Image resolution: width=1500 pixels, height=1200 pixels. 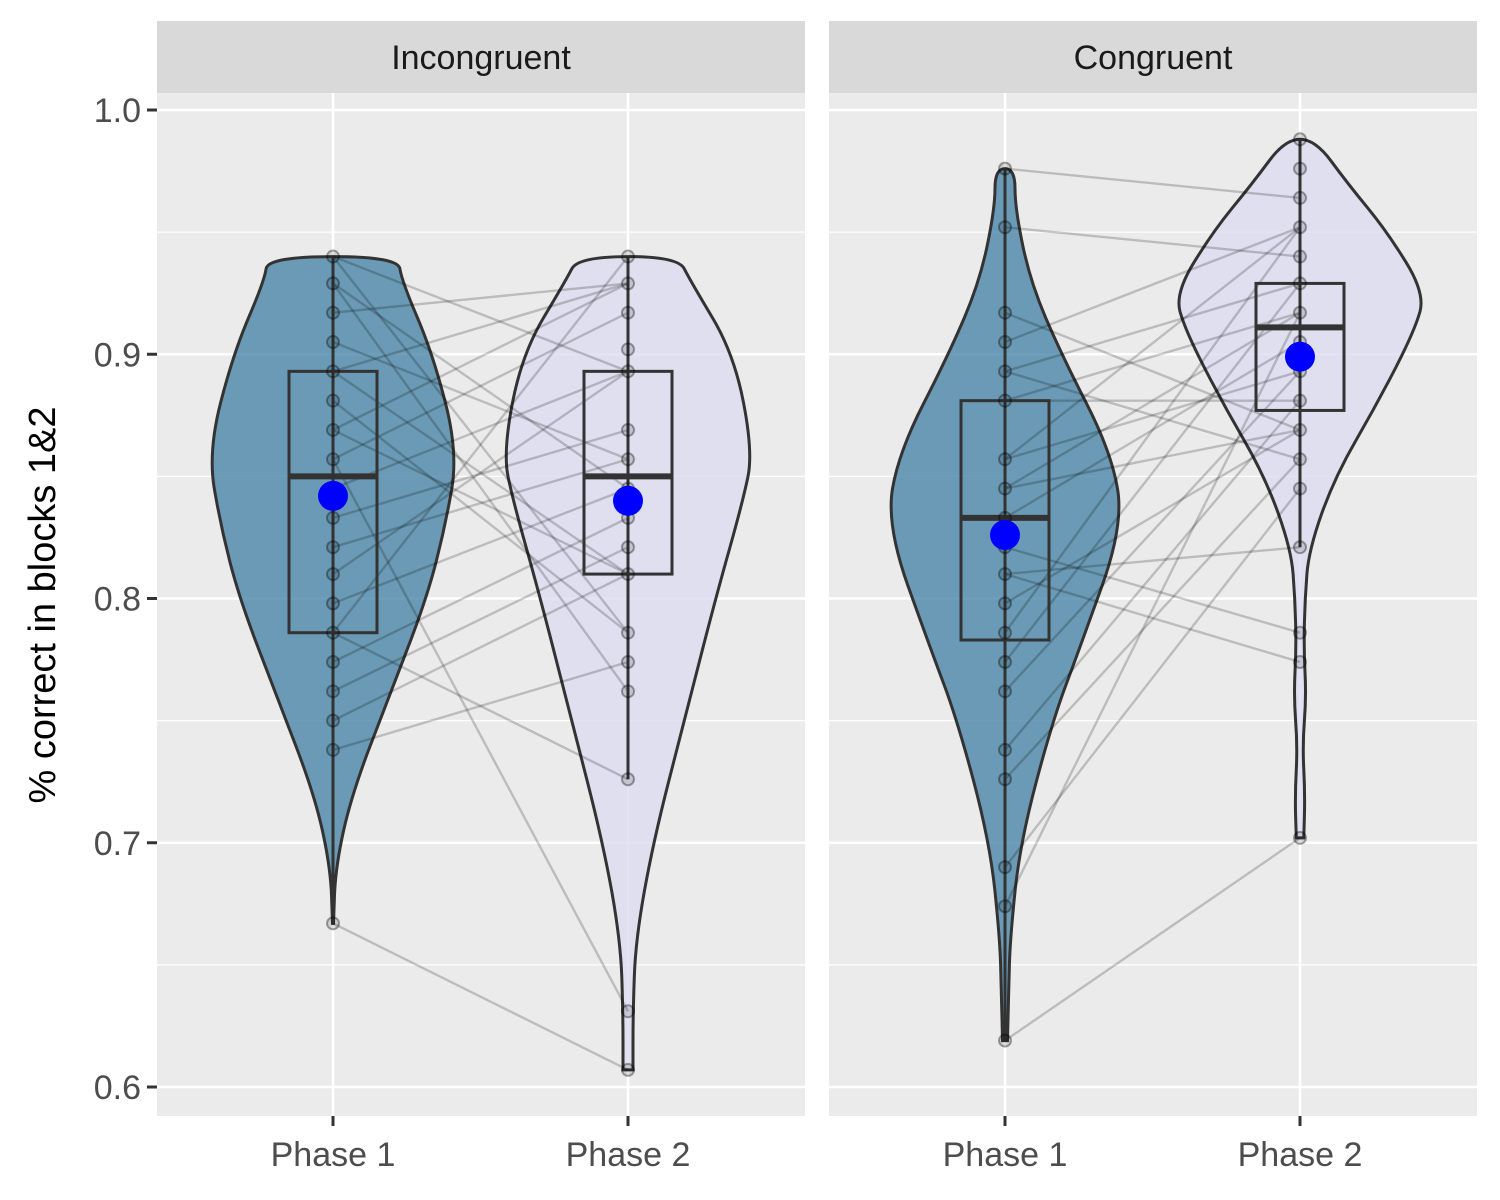 I want to click on y-tick-label: 1.0, so click(x=117, y=111).